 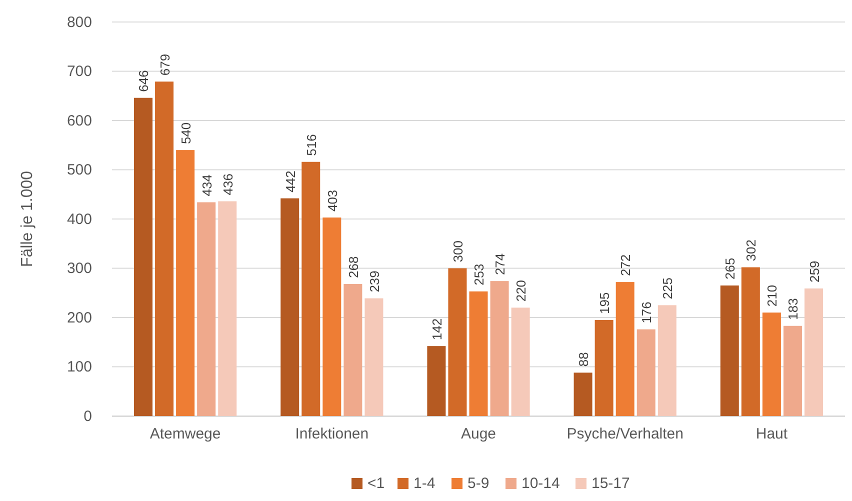 What do you see at coordinates (772, 295) in the screenshot?
I see `data-label: 210` at bounding box center [772, 295].